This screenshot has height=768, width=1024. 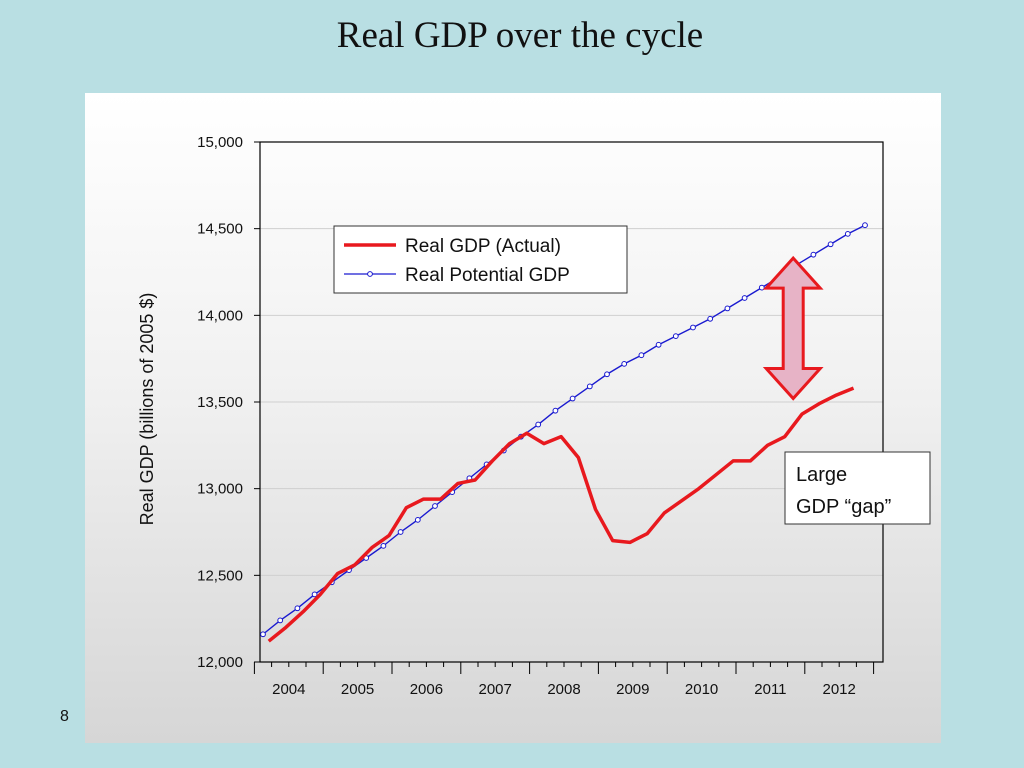 I want to click on y-tick-label: 14,500, so click(x=220, y=229).